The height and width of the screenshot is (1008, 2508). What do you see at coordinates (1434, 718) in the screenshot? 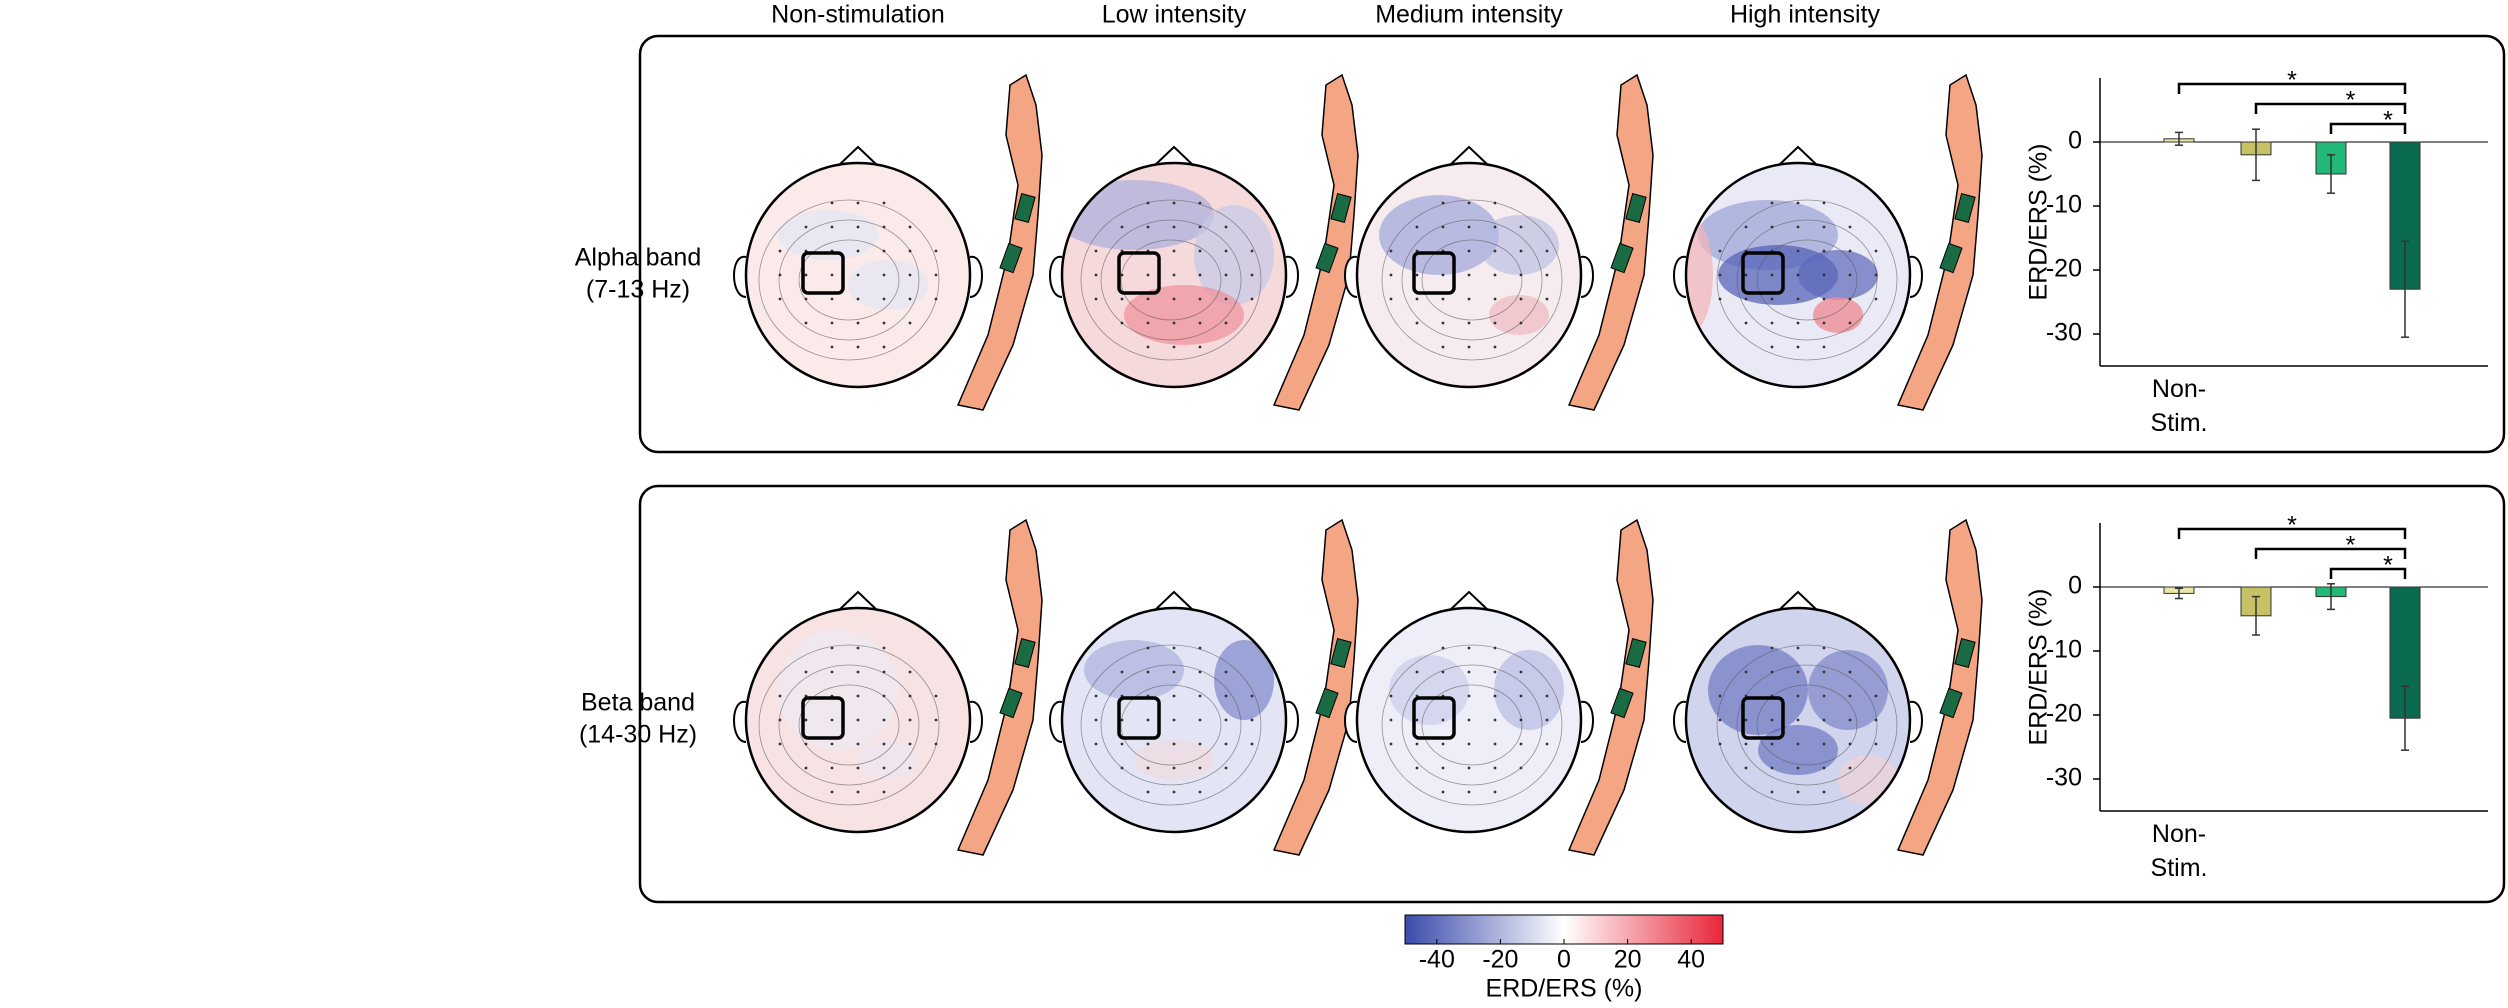
I see `roi-box` at bounding box center [1434, 718].